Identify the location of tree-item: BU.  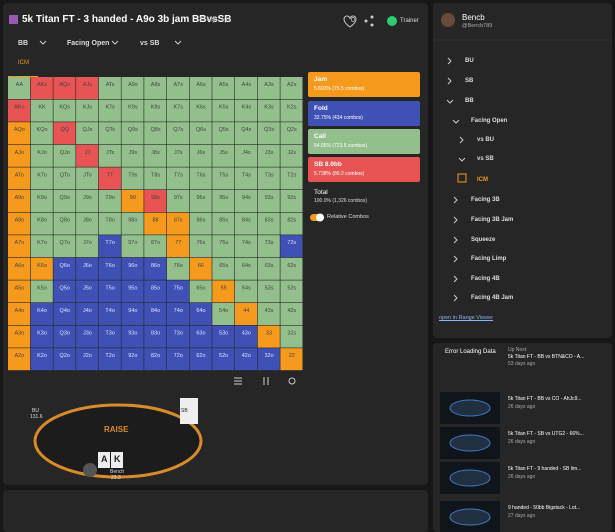
(469, 61).